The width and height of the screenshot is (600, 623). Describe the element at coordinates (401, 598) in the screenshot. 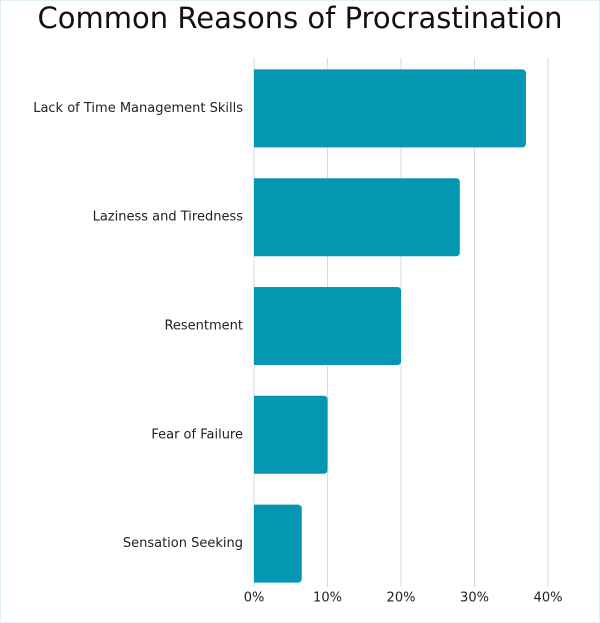

I see `x-tick-label: 20%` at that location.